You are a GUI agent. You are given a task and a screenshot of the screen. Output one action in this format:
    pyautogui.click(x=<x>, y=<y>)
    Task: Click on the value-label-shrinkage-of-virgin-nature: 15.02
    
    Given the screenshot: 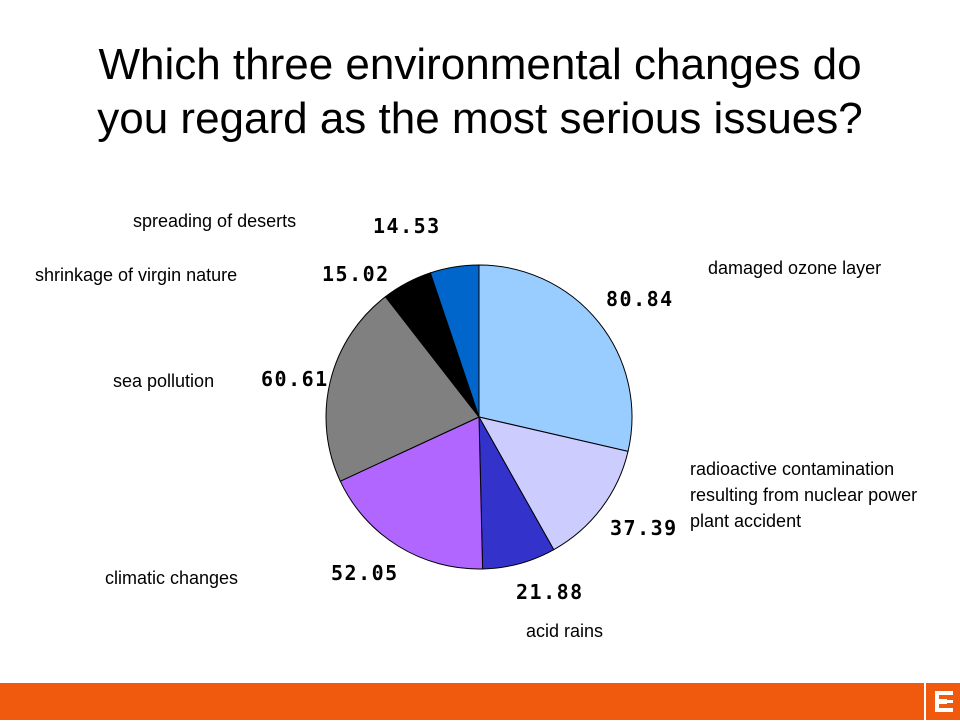 What is the action you would take?
    pyautogui.click(x=356, y=274)
    